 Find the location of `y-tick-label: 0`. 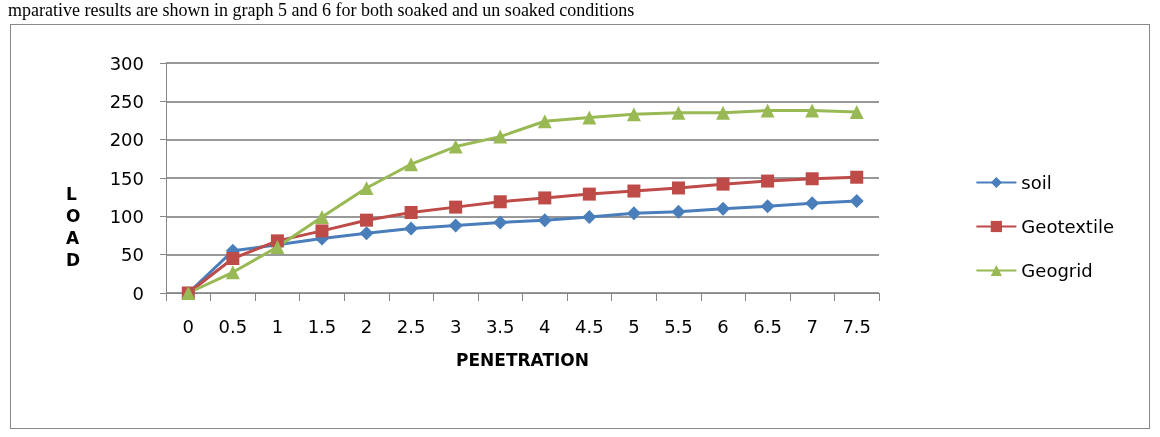

y-tick-label: 0 is located at coordinates (138, 293).